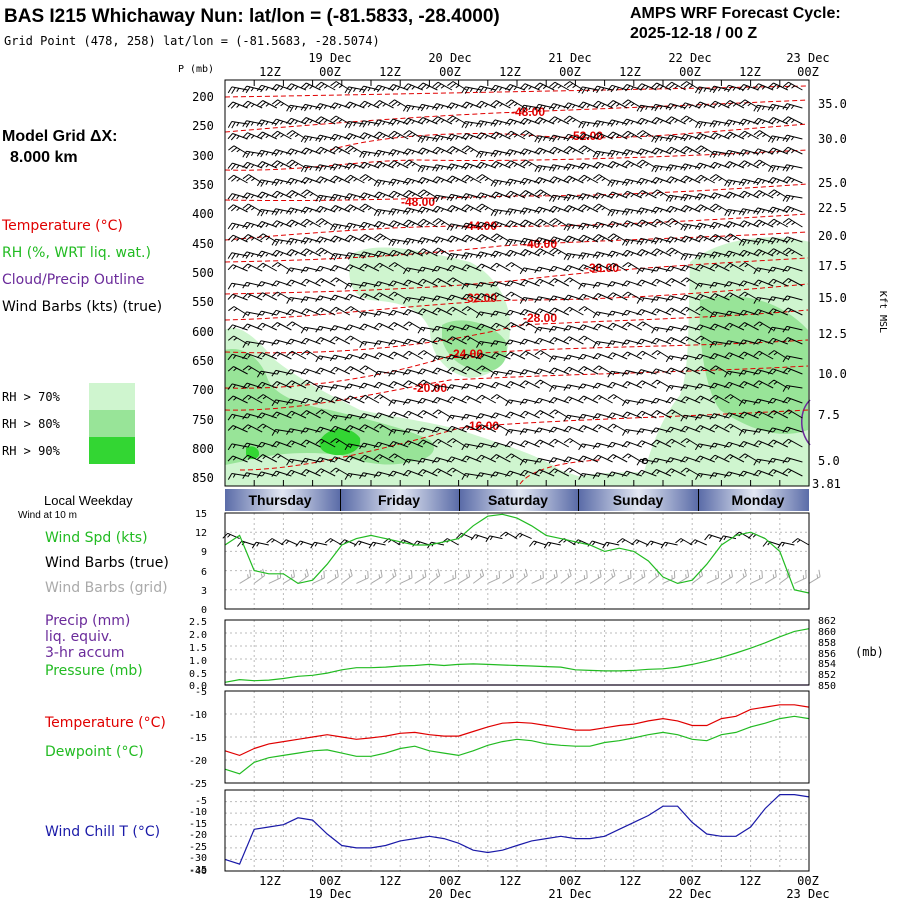 The height and width of the screenshot is (900, 900). Describe the element at coordinates (203, 273) in the screenshot. I see `pressure-tick-label: 500` at that location.